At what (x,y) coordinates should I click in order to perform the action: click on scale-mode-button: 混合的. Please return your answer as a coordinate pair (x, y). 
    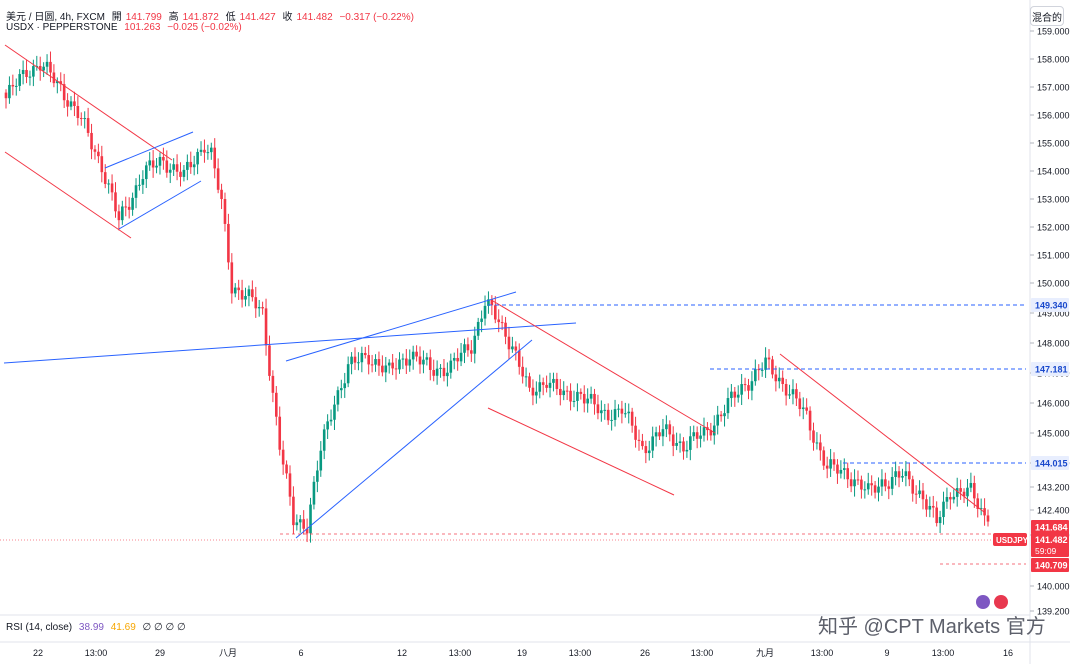
    Looking at the image, I should click on (1047, 16).